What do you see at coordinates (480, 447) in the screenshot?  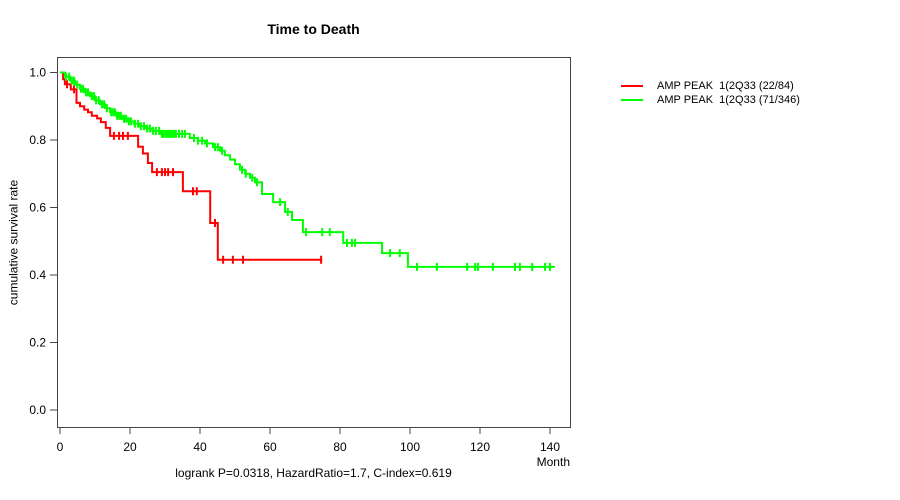 I see `x-tick-label: 120` at bounding box center [480, 447].